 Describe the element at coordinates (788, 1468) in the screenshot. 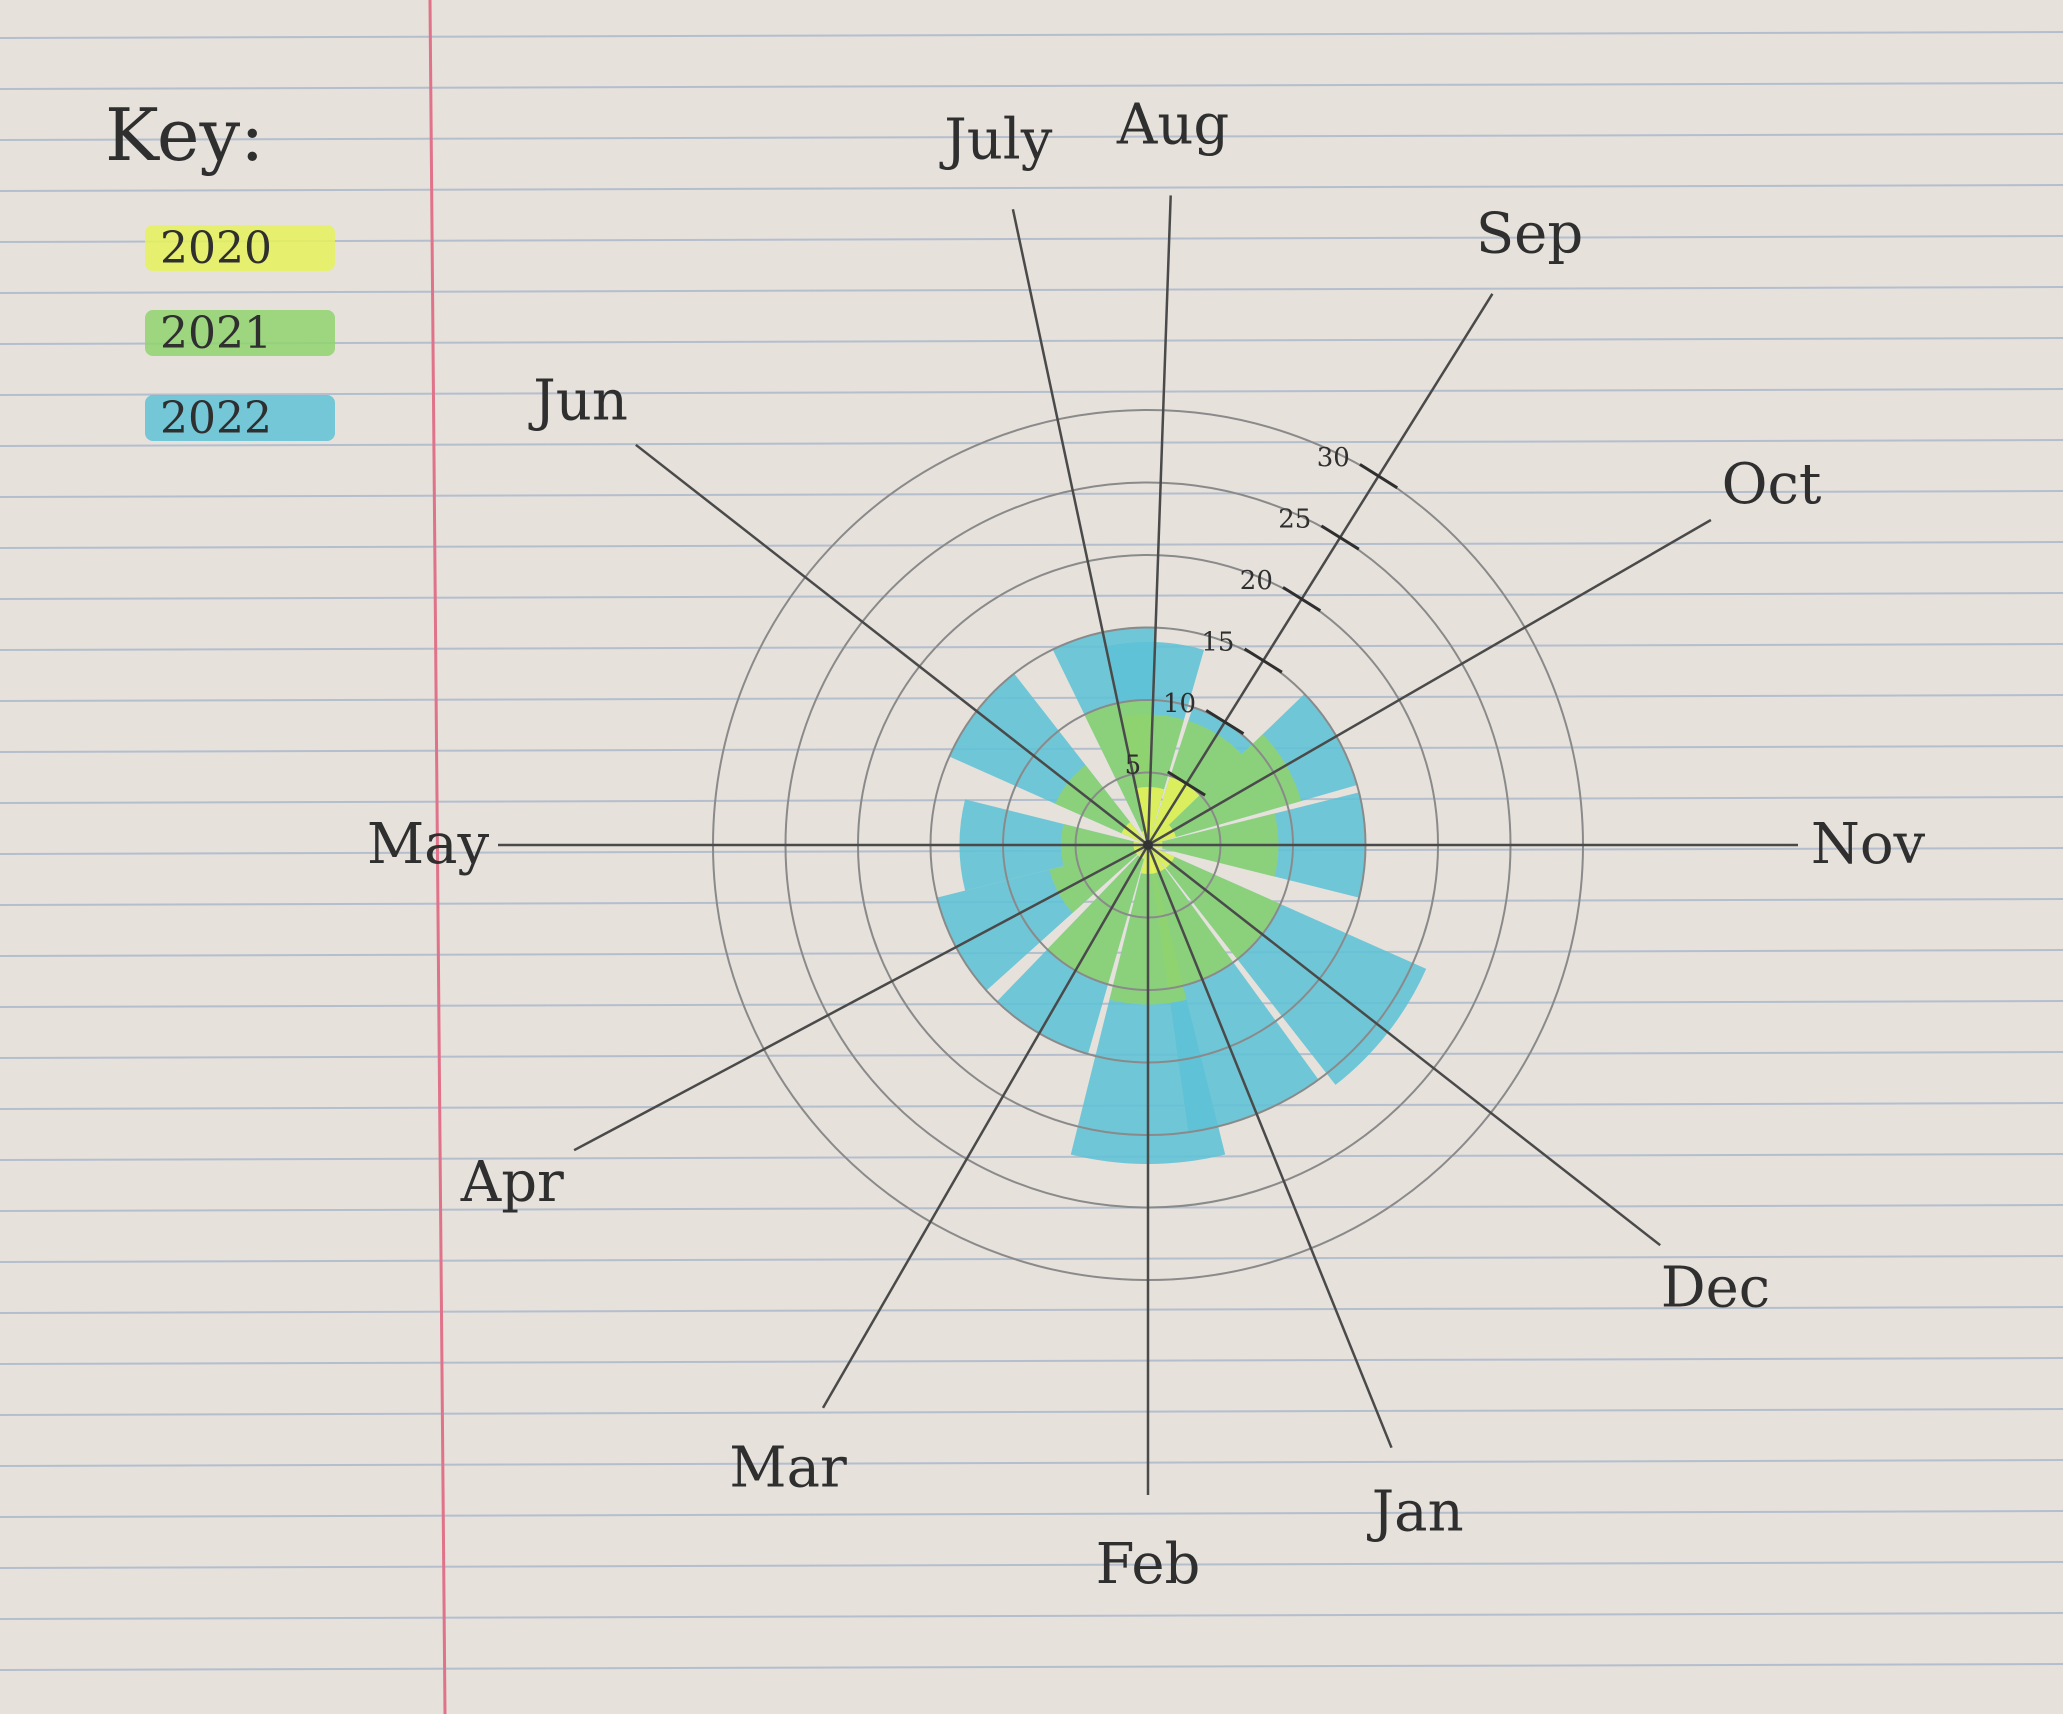

I see `month-label-mar: Mar` at that location.